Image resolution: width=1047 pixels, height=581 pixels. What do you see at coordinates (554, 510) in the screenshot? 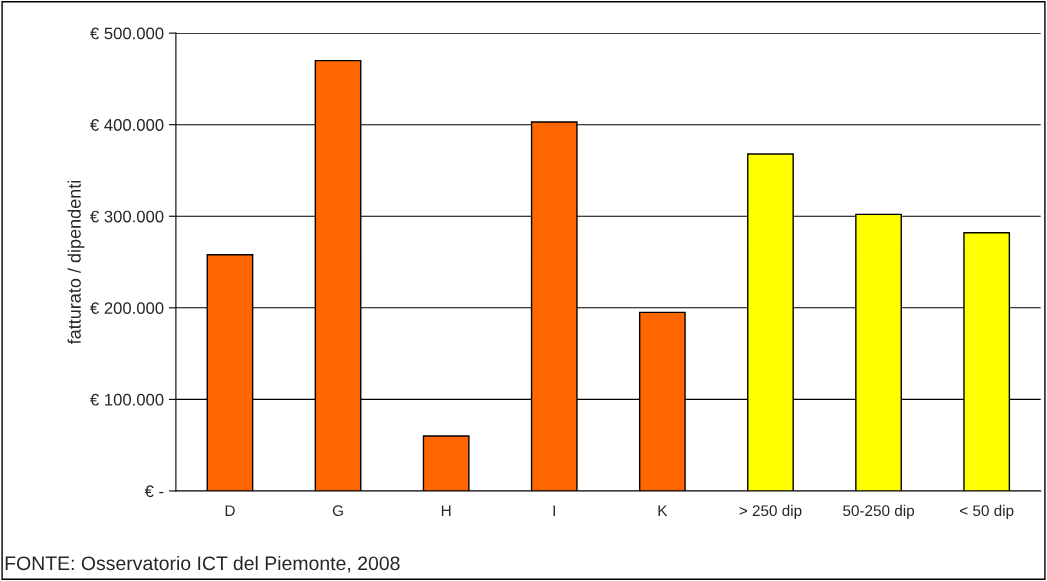
I see `x-tick-label: I` at bounding box center [554, 510].